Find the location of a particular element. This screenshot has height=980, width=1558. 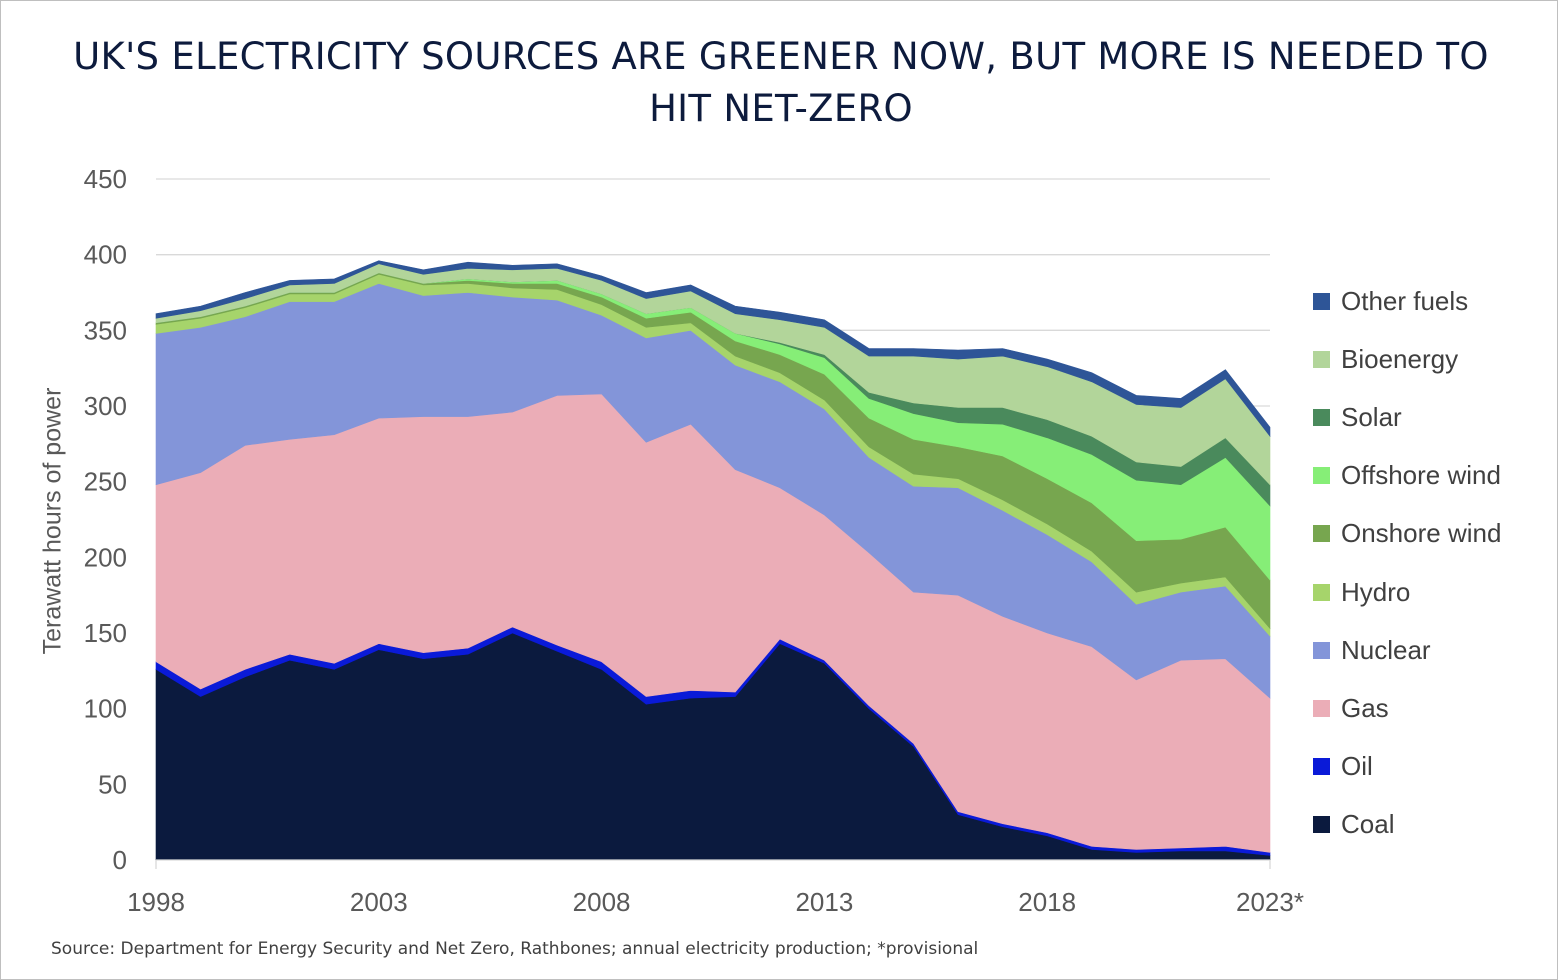

x-tick-label: 2008 is located at coordinates (602, 902).